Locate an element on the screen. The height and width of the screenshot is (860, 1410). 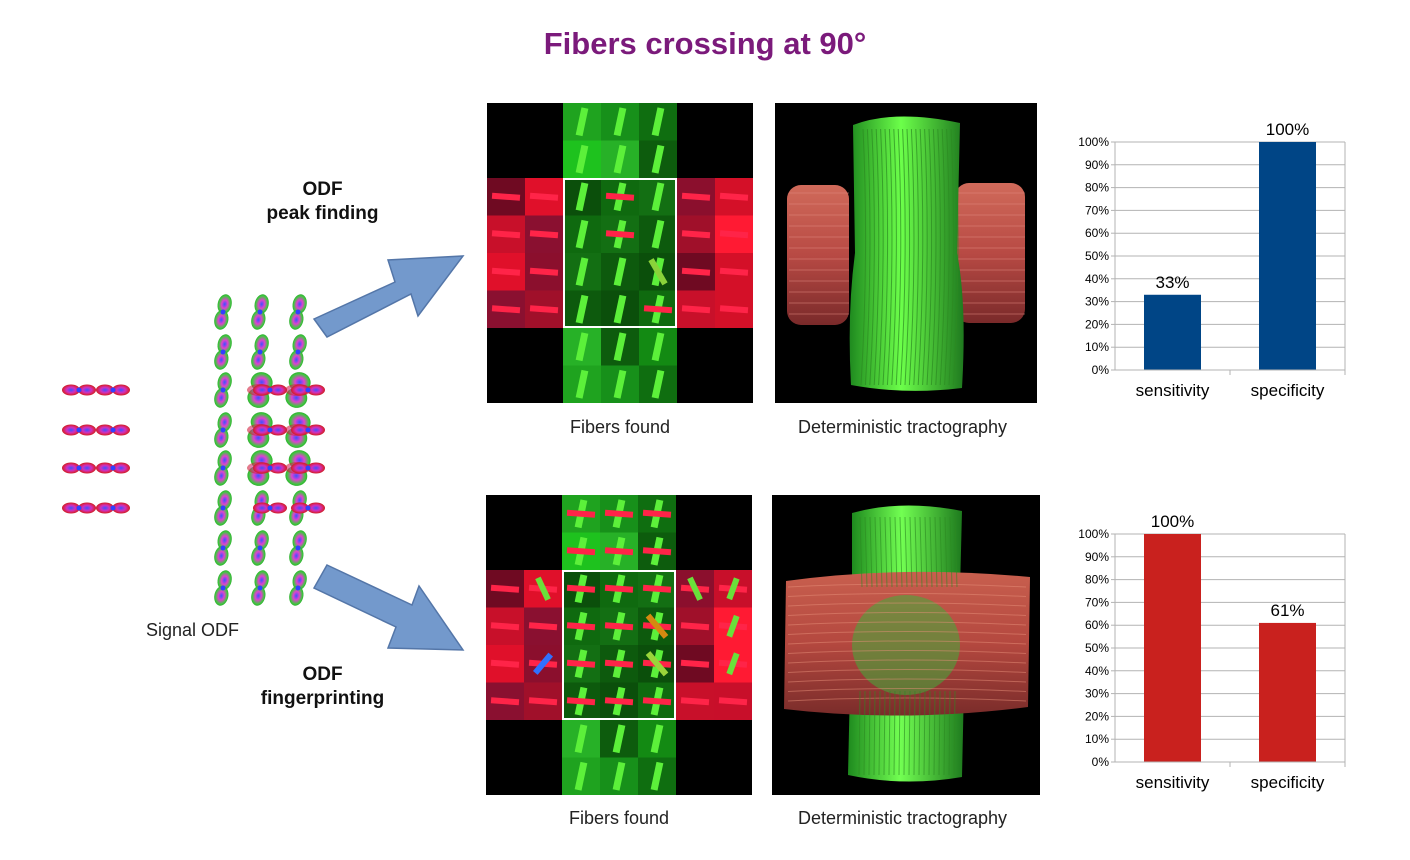
signal-odf-grid is located at coordinates (193, 450).